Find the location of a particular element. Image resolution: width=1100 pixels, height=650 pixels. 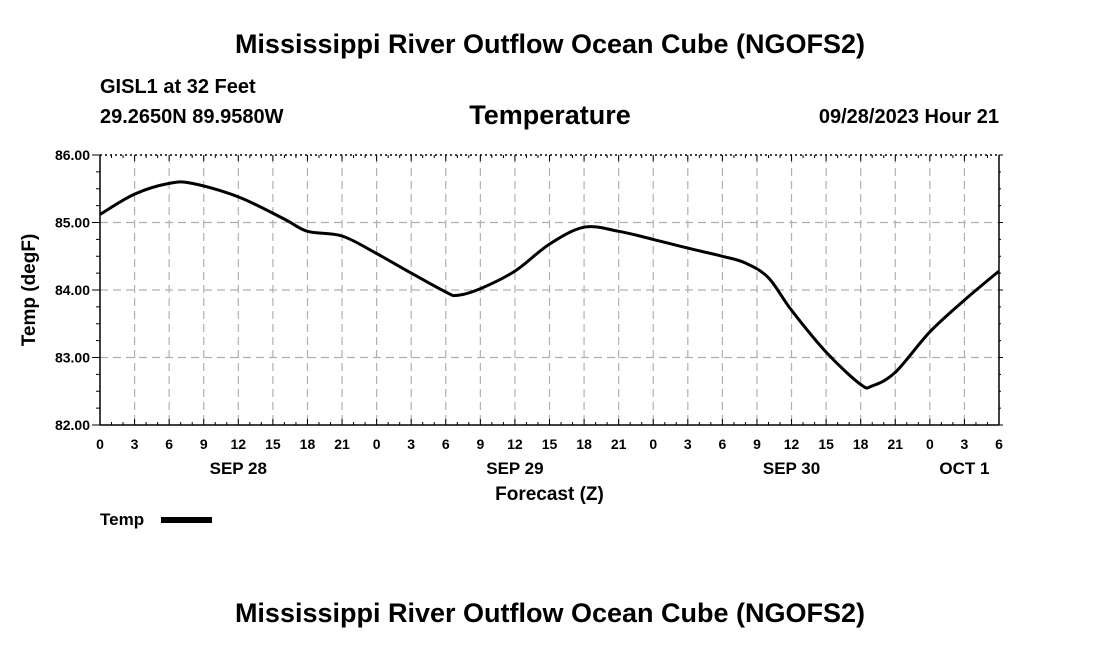

y-tick-label: 84.00 is located at coordinates (72, 290).